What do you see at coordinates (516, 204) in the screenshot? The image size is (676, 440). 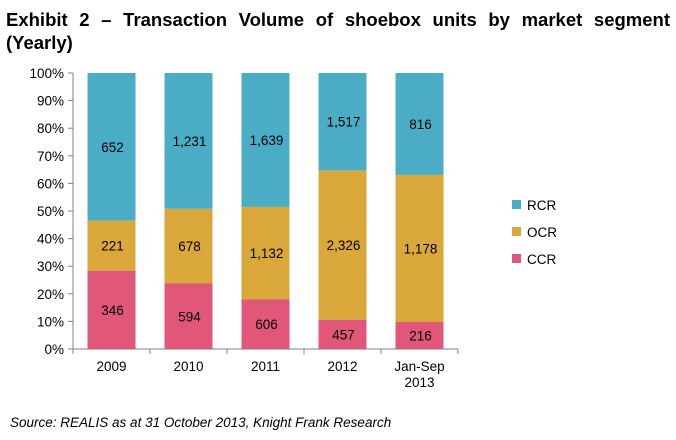 I see `legend-swatch-rcr` at bounding box center [516, 204].